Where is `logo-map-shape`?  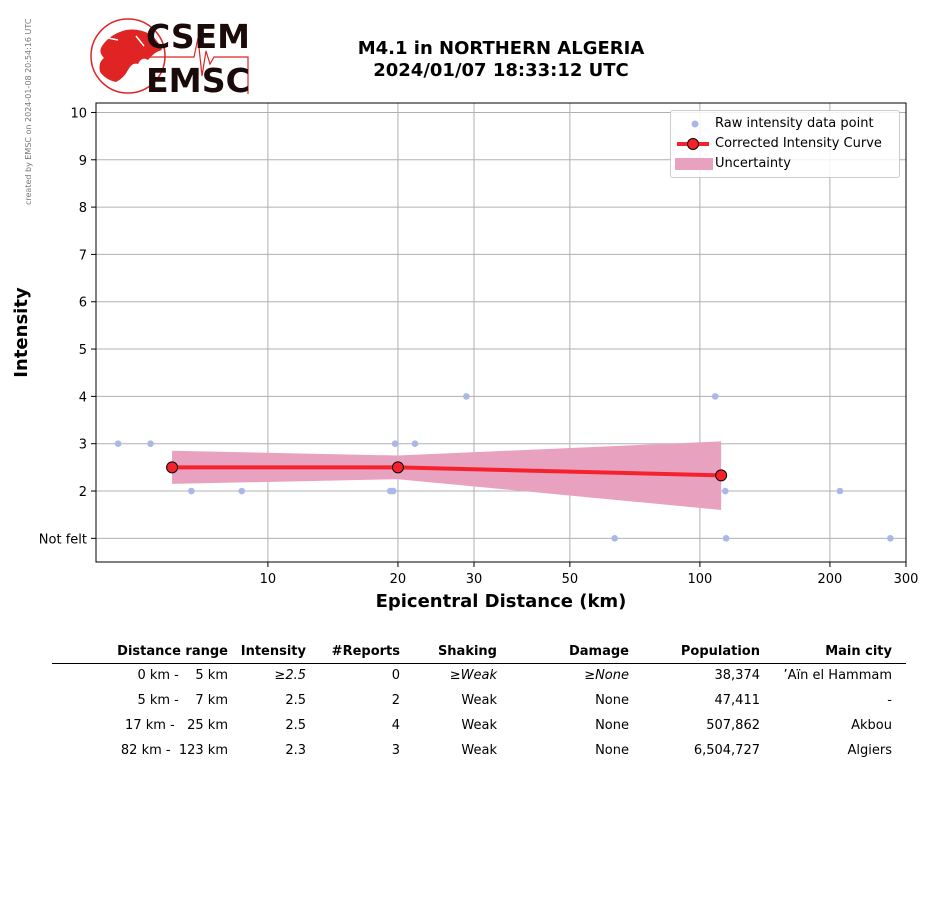 logo-map-shape is located at coordinates (130, 55).